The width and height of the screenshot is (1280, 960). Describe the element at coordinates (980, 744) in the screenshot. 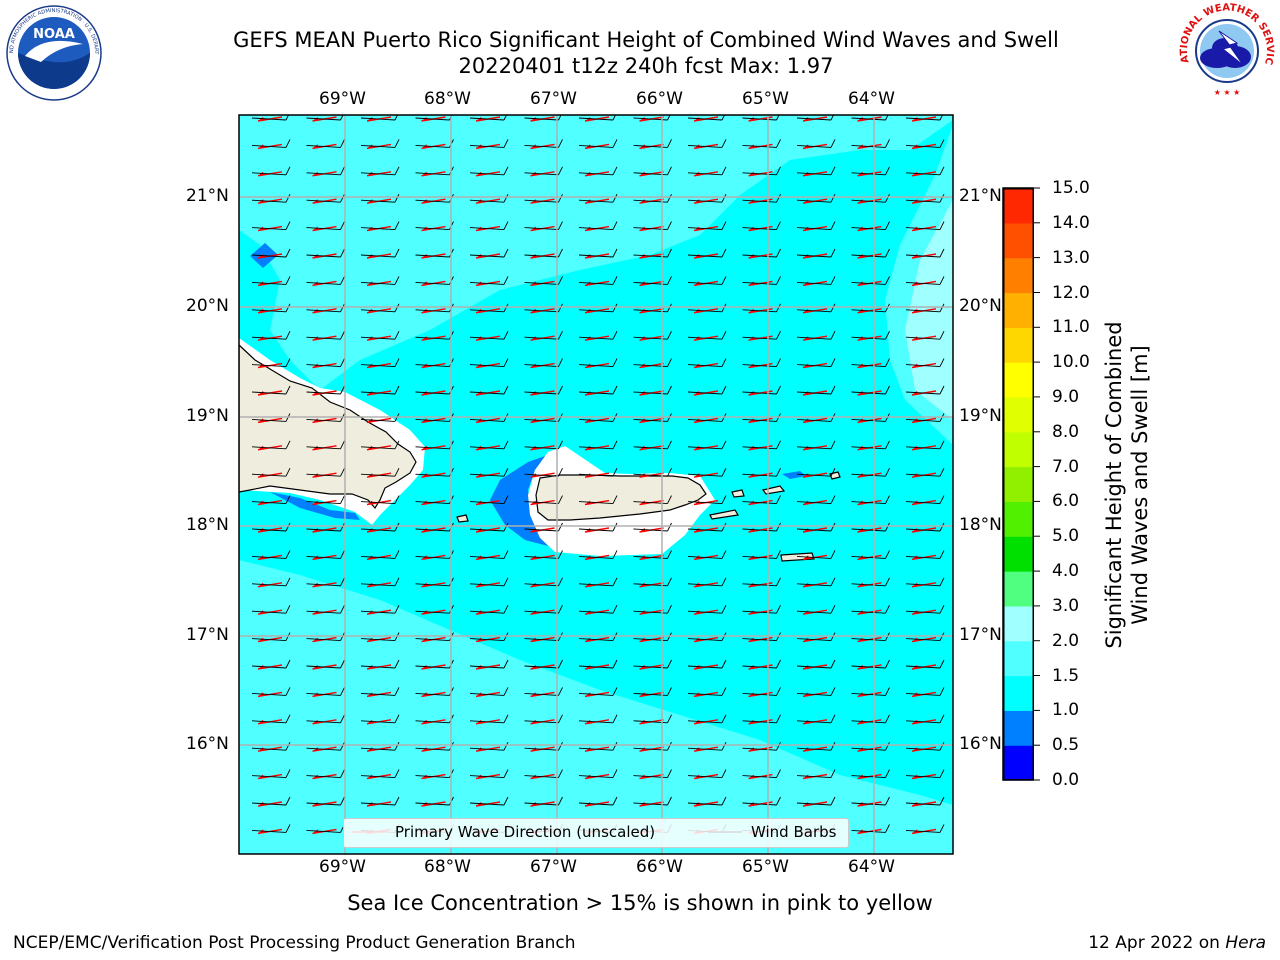

I see `lat-label-right: 16°N` at that location.